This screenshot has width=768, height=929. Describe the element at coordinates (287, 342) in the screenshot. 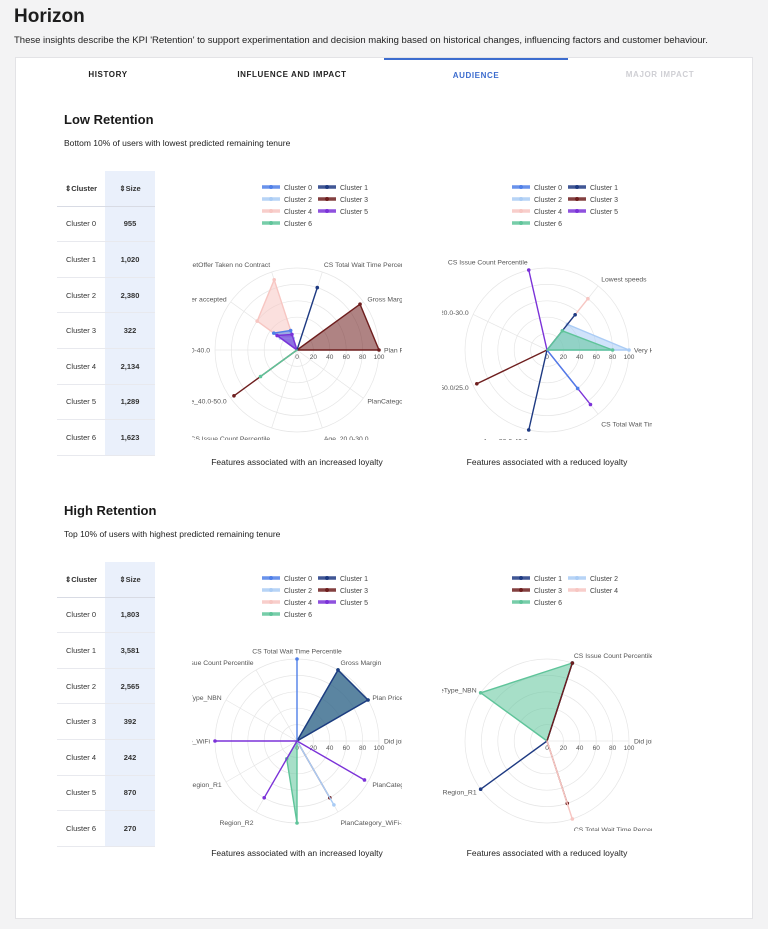

I see `series-area` at that location.